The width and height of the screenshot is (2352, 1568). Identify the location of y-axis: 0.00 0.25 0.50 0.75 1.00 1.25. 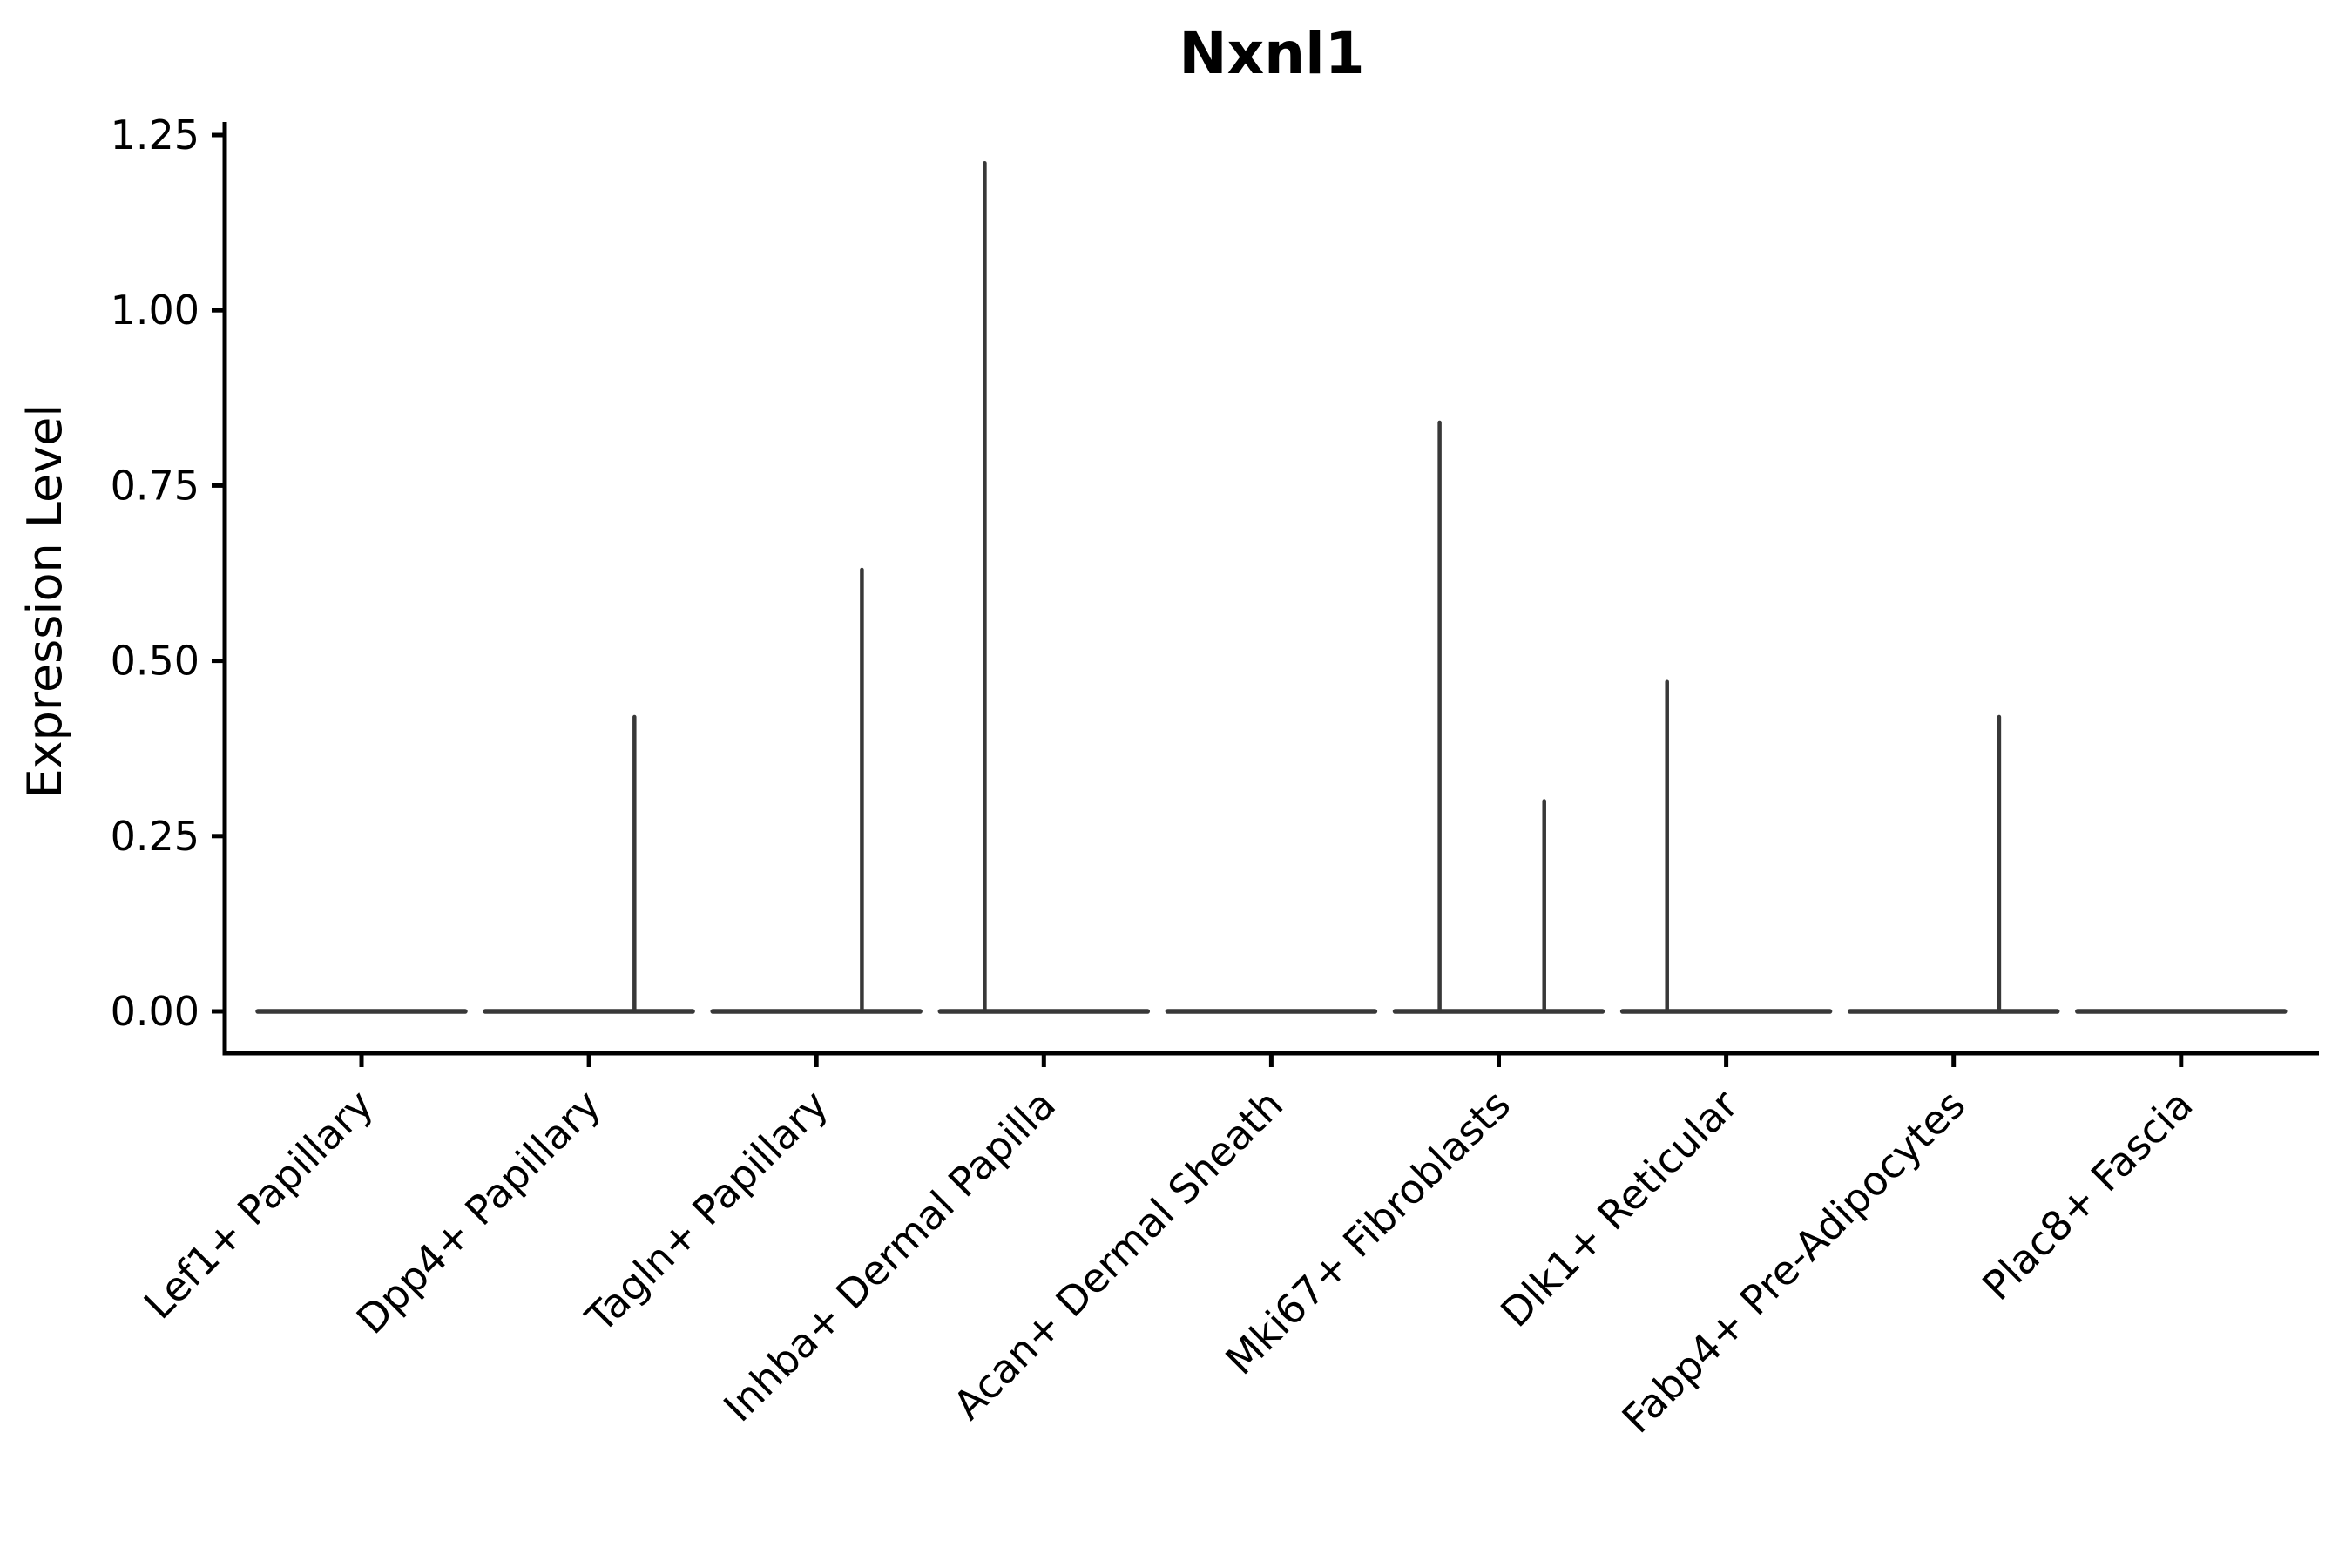
(168, 574).